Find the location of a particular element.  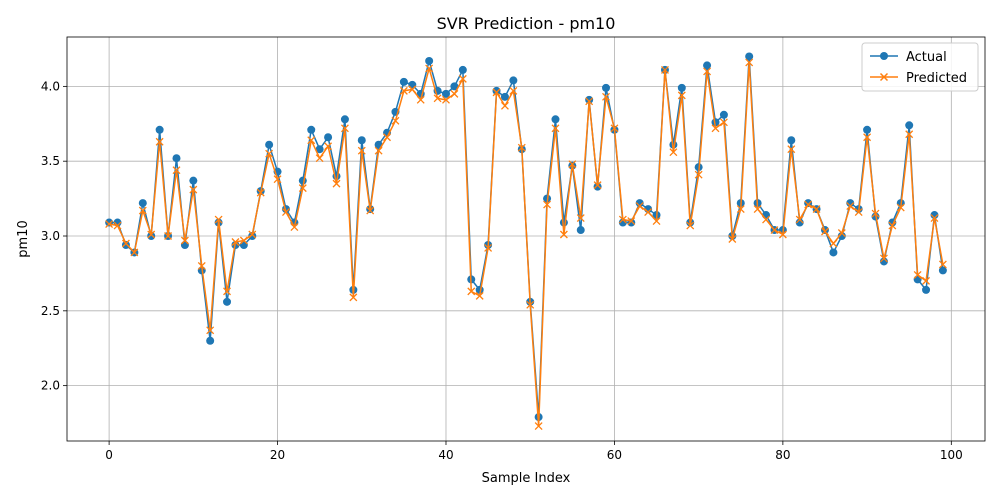

legend-box is located at coordinates (920, 67).